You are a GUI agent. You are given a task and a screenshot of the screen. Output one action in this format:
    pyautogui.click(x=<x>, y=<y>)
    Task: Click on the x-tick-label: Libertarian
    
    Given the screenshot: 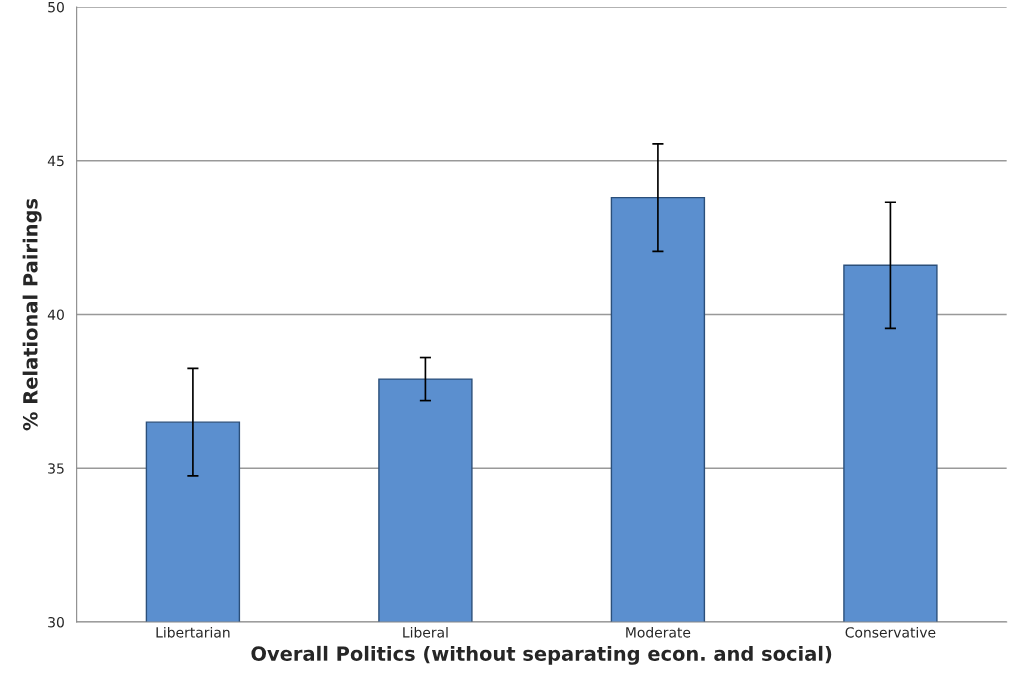 What is the action you would take?
    pyautogui.click(x=193, y=632)
    